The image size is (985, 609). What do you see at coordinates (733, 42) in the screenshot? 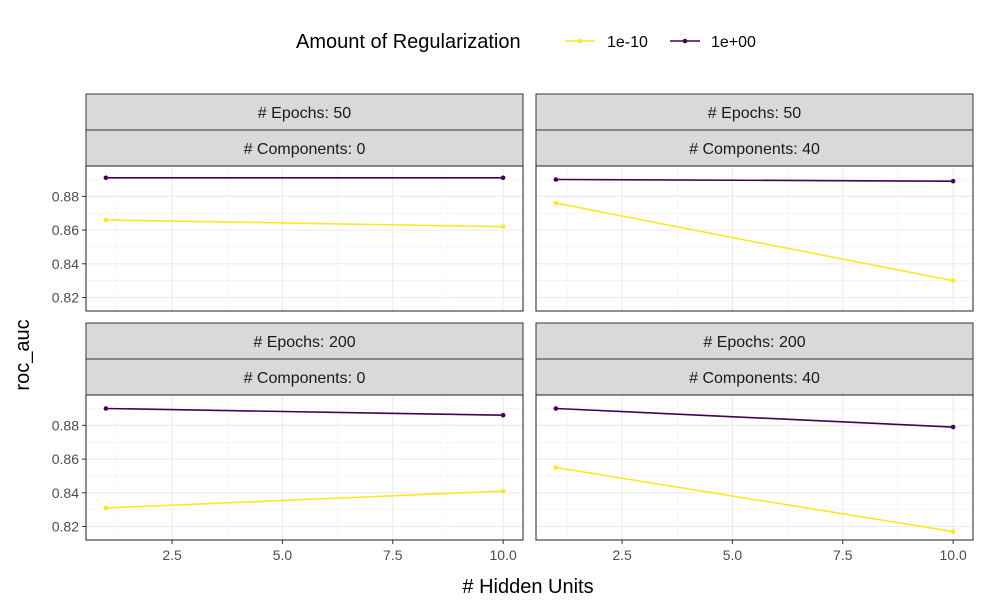
I see `legend-label: 1e+00` at bounding box center [733, 42].